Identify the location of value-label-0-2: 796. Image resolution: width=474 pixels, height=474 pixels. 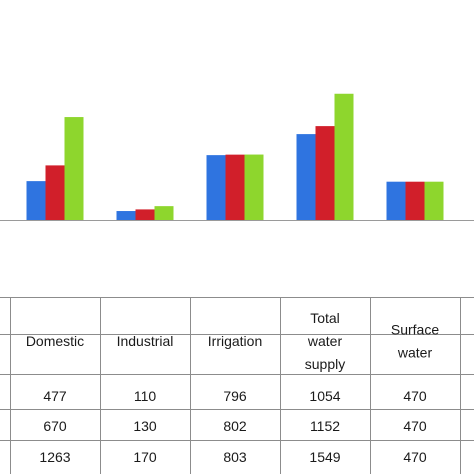
(235, 396).